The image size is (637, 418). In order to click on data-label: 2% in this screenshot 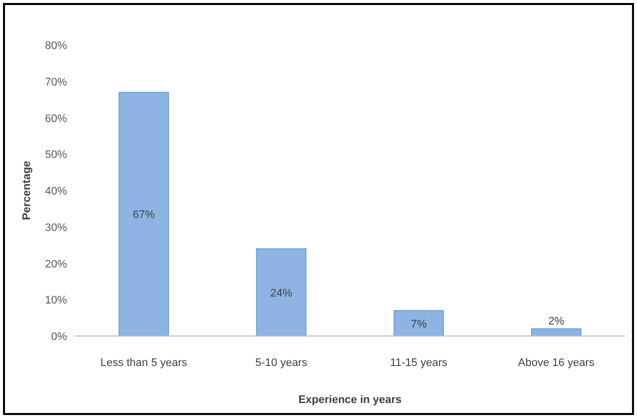, I will do `click(556, 322)`.